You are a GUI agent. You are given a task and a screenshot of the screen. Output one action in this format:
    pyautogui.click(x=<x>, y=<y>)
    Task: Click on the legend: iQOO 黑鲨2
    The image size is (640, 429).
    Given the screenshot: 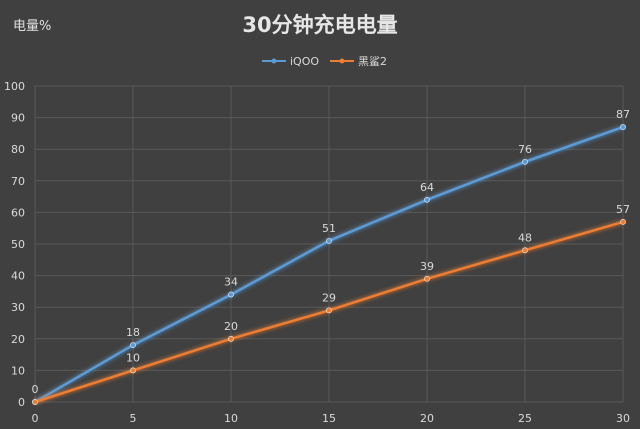 What is the action you would take?
    pyautogui.click(x=324, y=61)
    